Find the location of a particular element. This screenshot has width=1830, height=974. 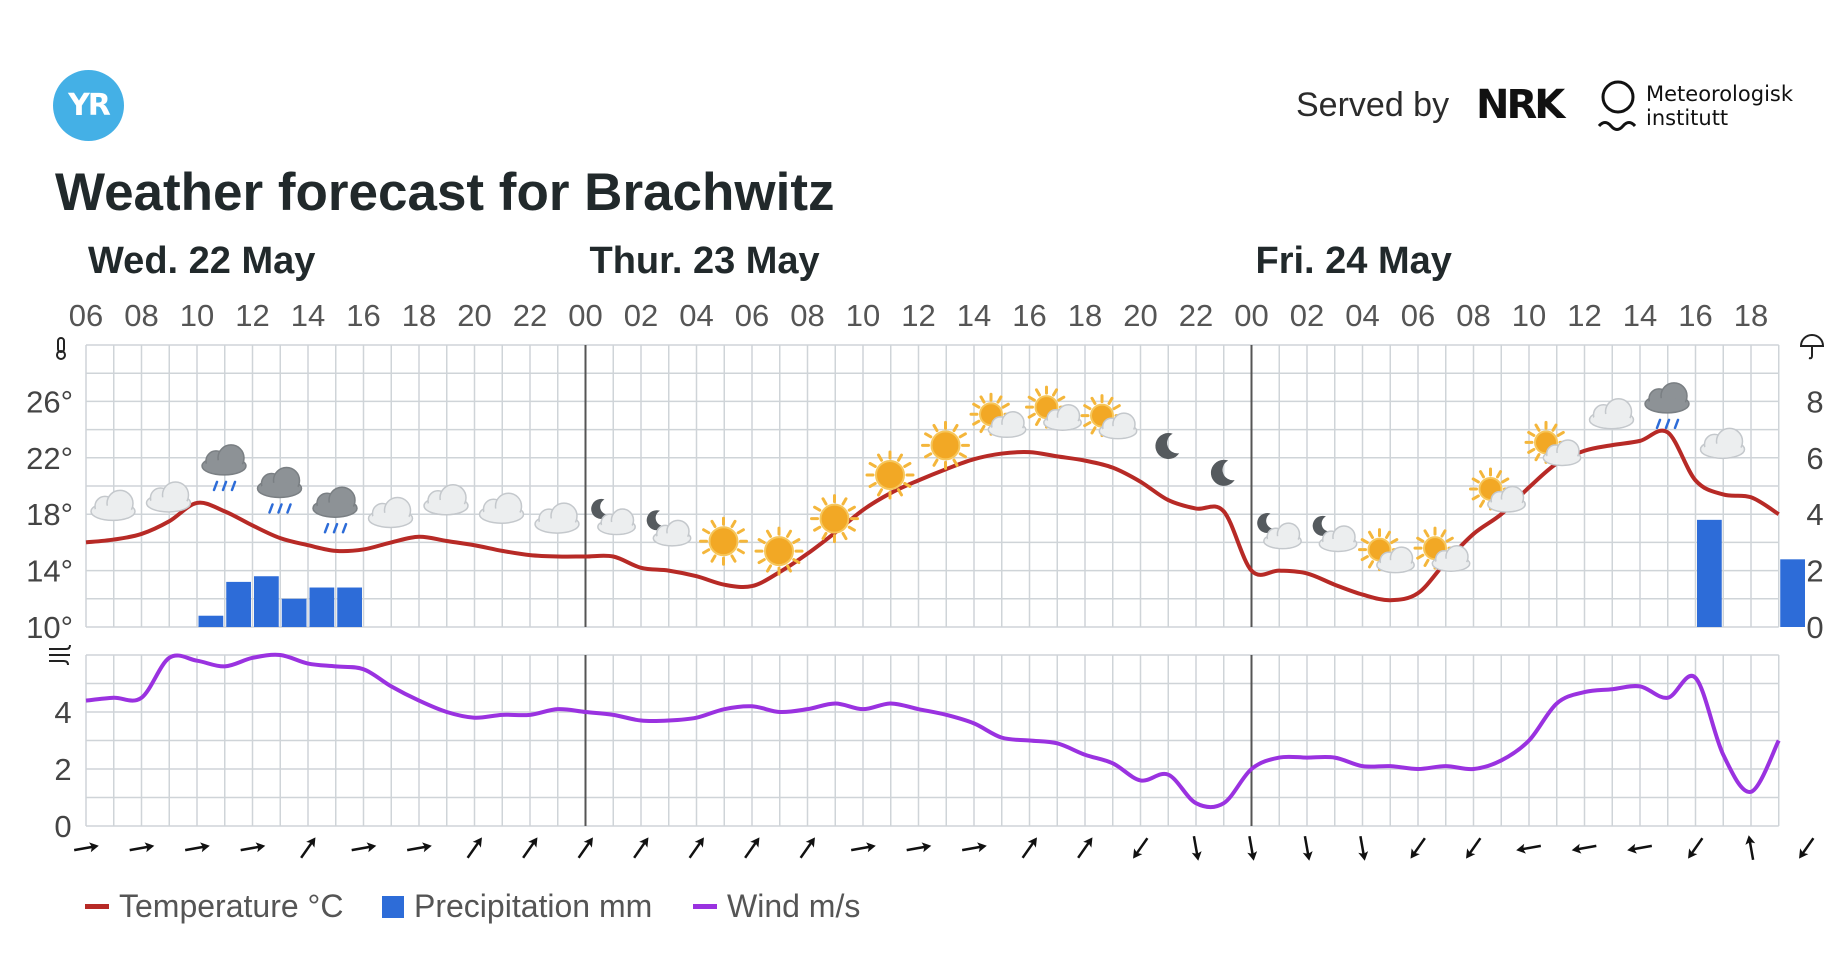

day-label: Fri. 24 May is located at coordinates (1354, 261).